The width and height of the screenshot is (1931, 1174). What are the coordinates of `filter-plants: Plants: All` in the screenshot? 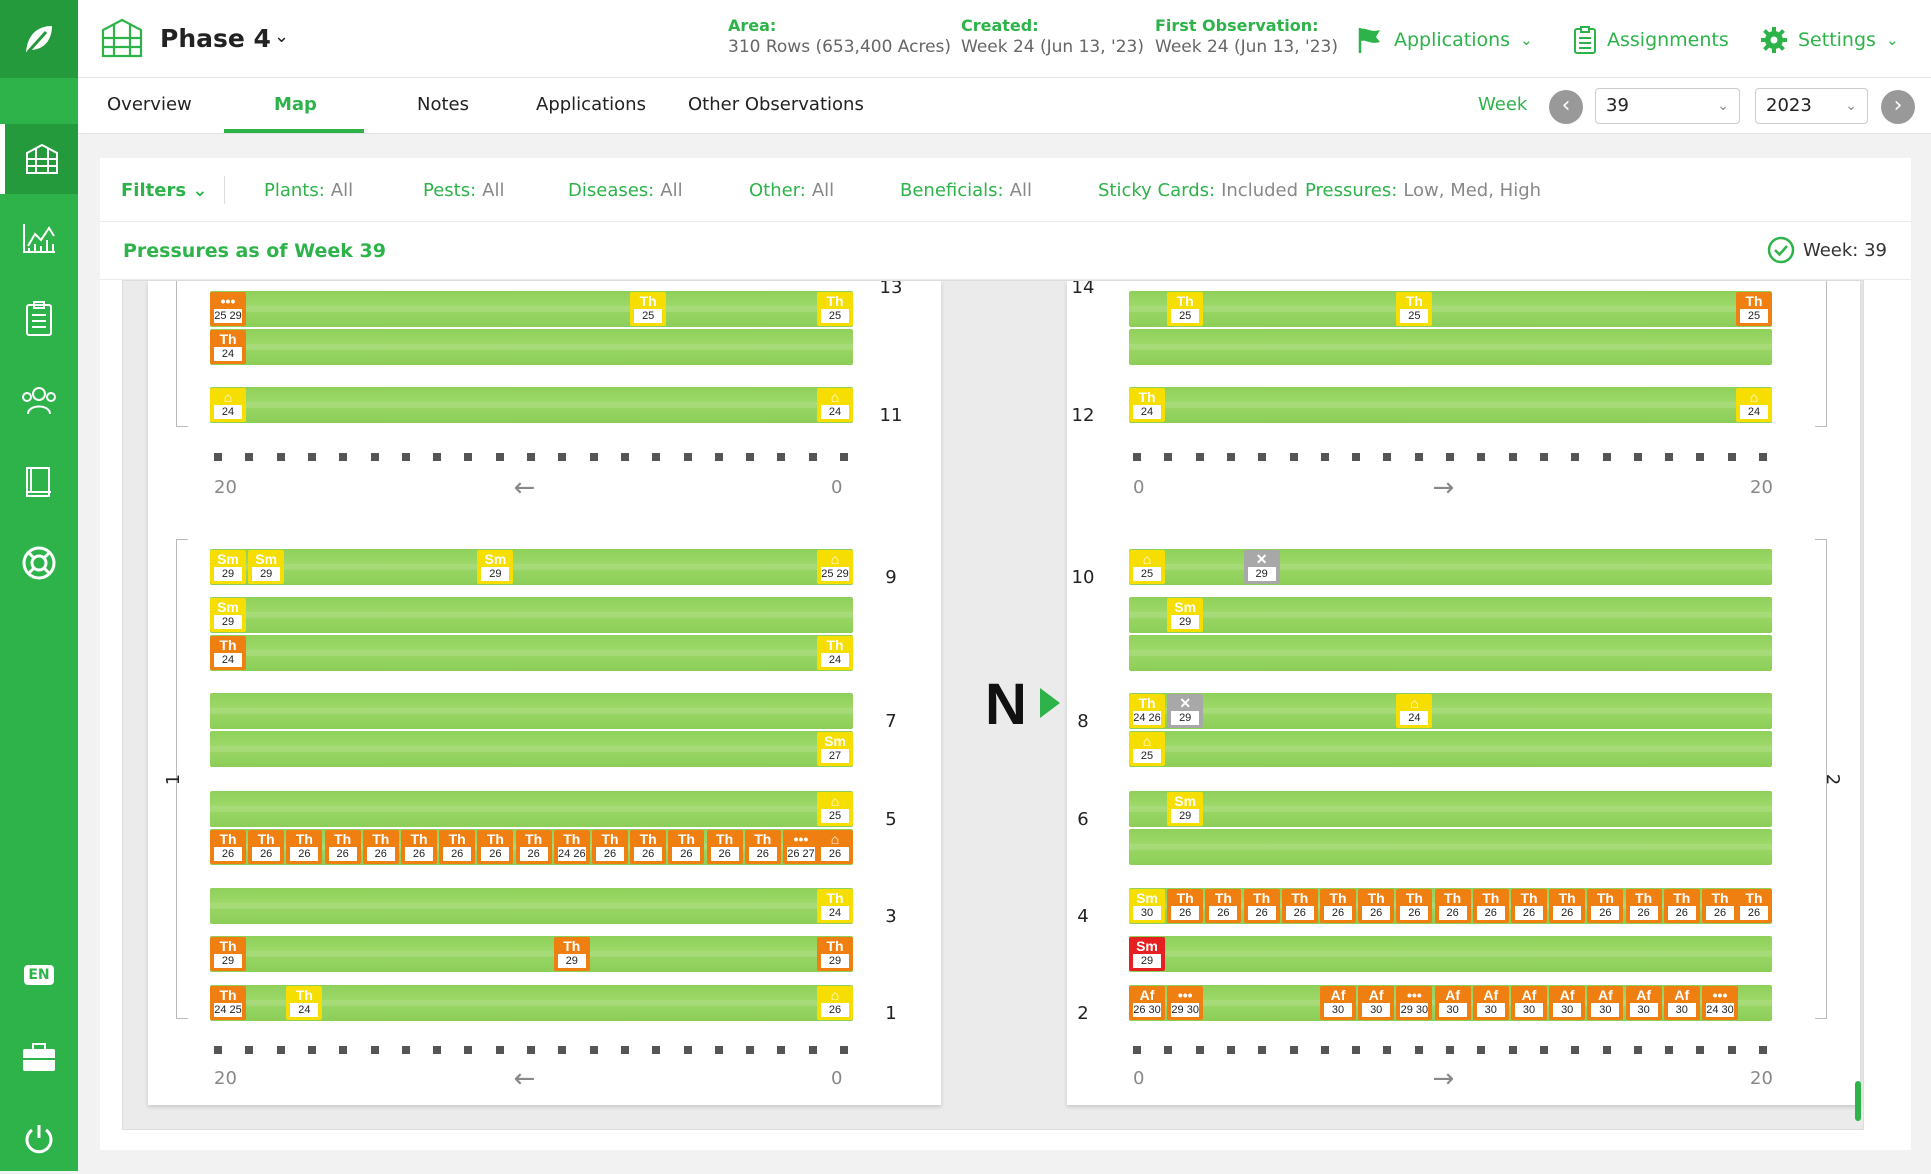 It's located at (308, 190).